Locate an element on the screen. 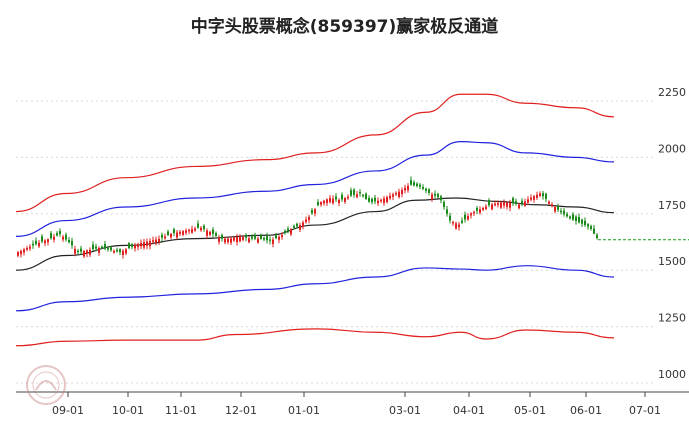 This screenshot has width=689, height=427. y-tick-label: 1000 is located at coordinates (672, 374).